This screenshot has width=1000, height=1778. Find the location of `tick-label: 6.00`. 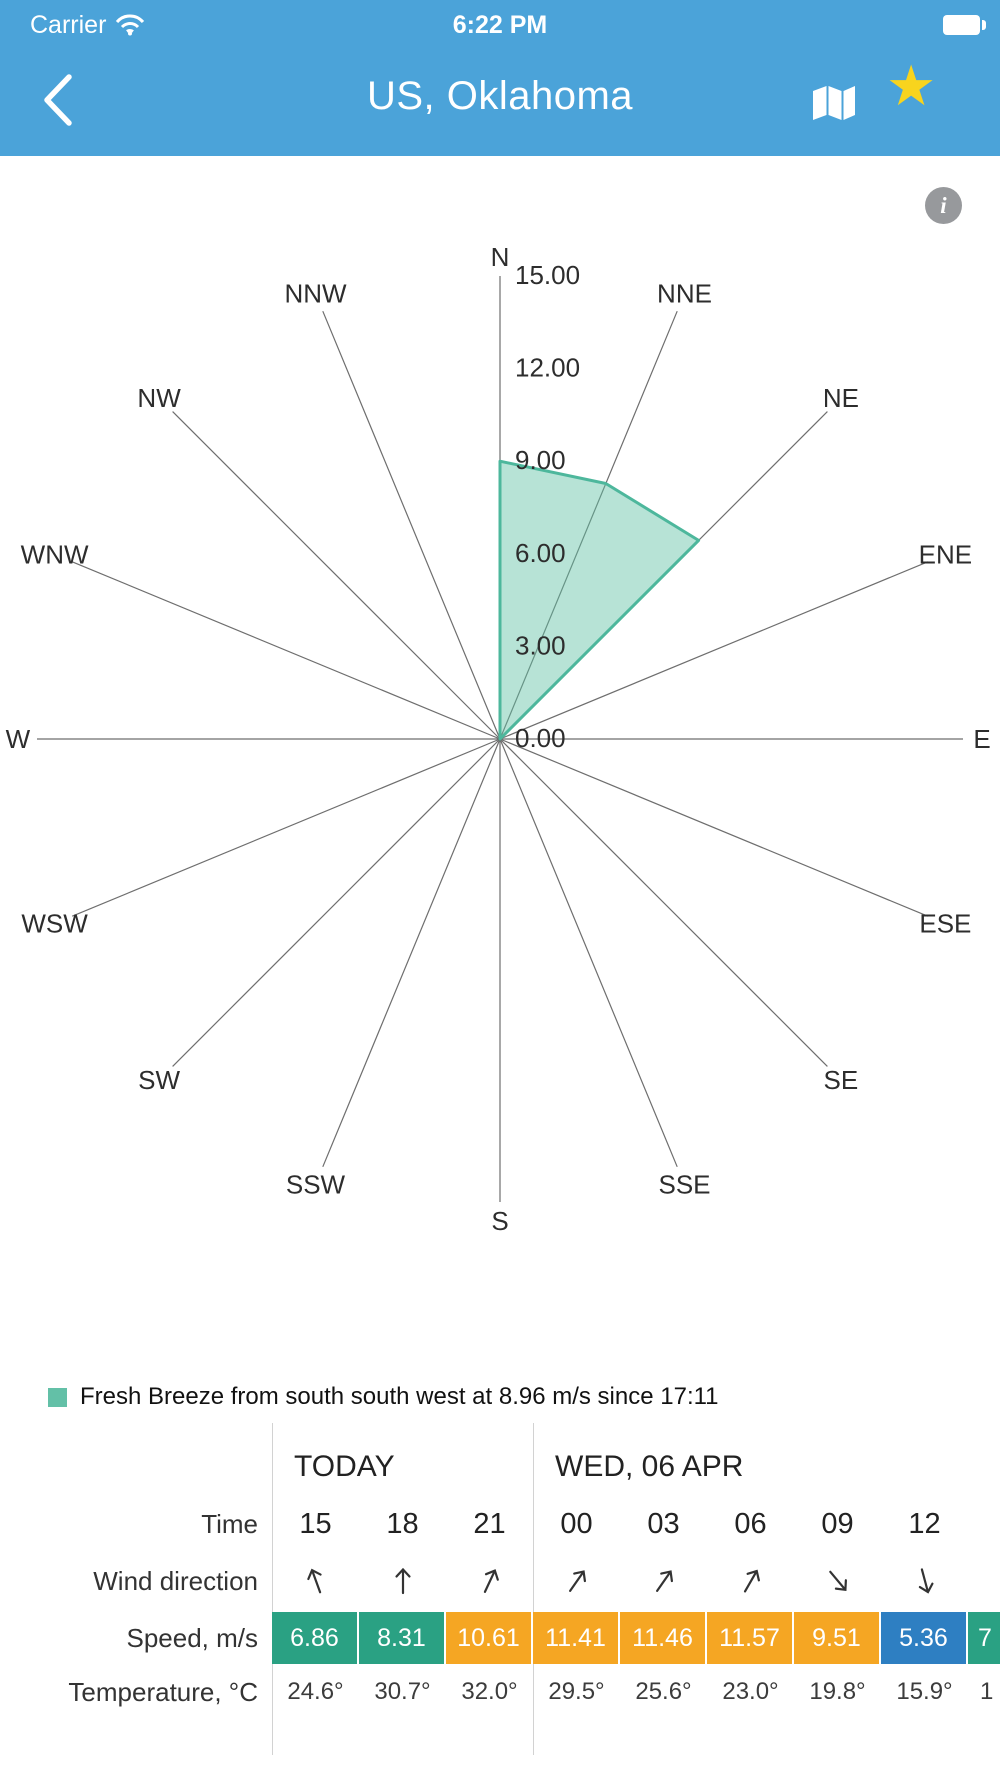

tick-label: 6.00 is located at coordinates (540, 553).